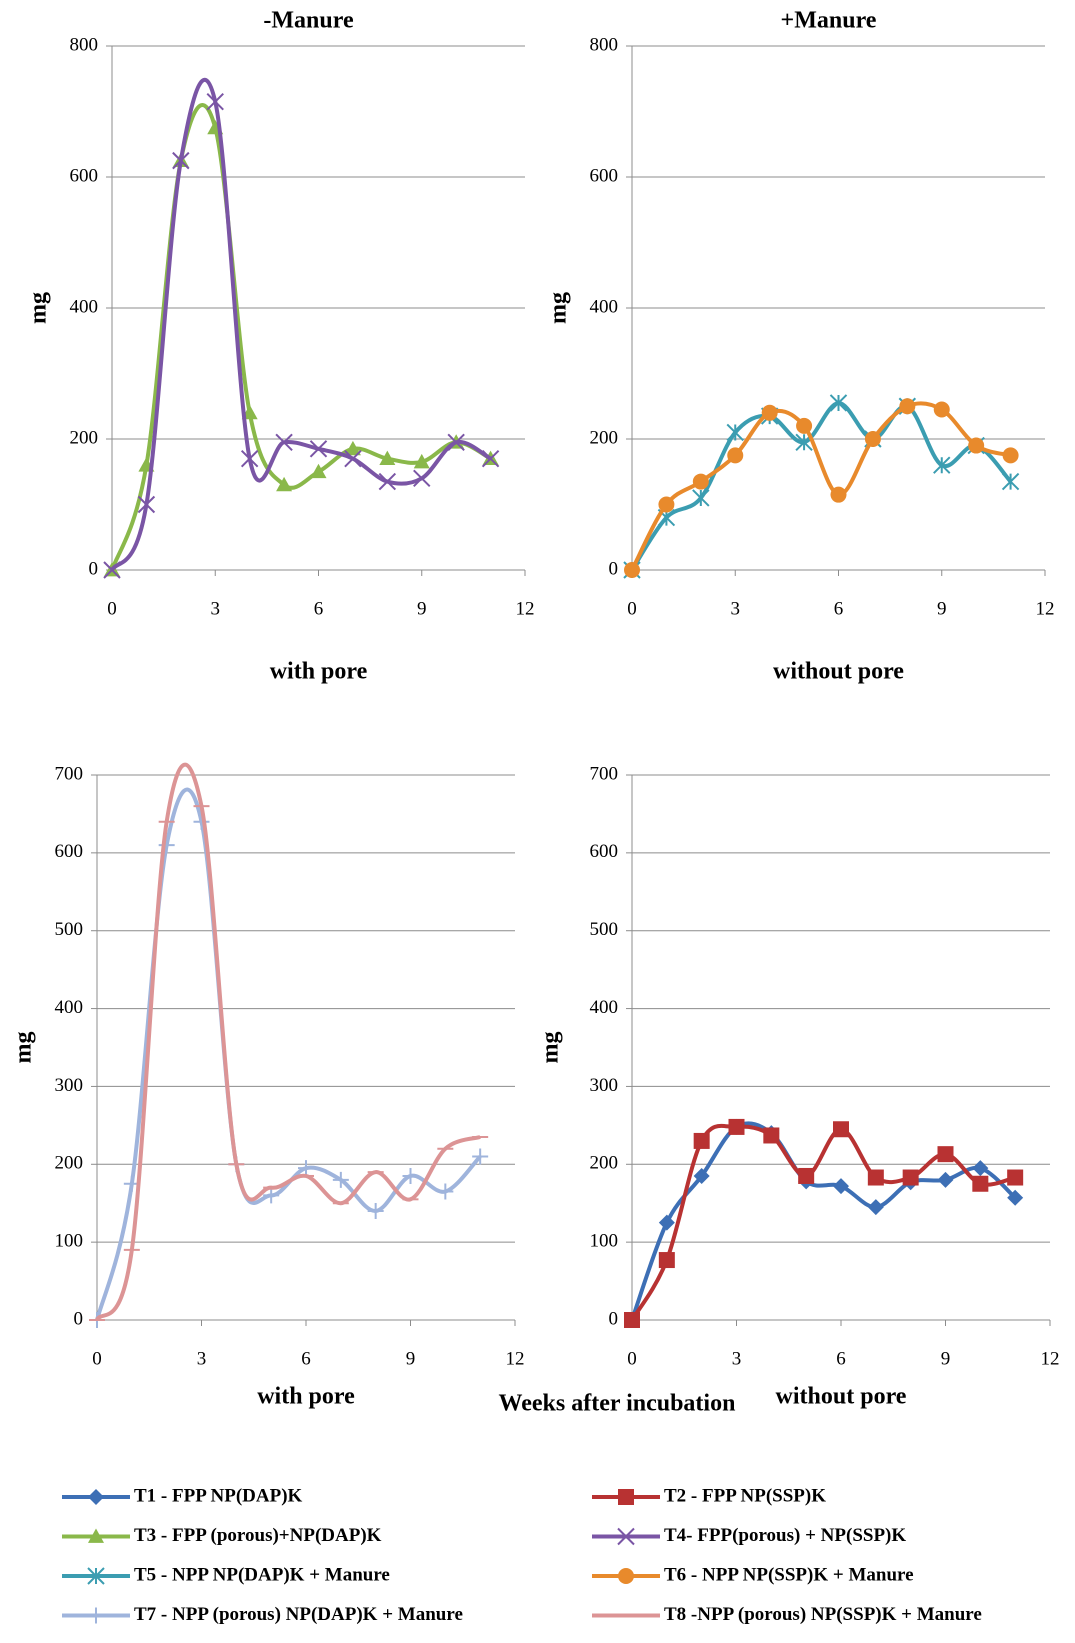 This screenshot has width=1075, height=1643. Describe the element at coordinates (632, 608) in the screenshot. I see `x-tick-label: 0` at that location.